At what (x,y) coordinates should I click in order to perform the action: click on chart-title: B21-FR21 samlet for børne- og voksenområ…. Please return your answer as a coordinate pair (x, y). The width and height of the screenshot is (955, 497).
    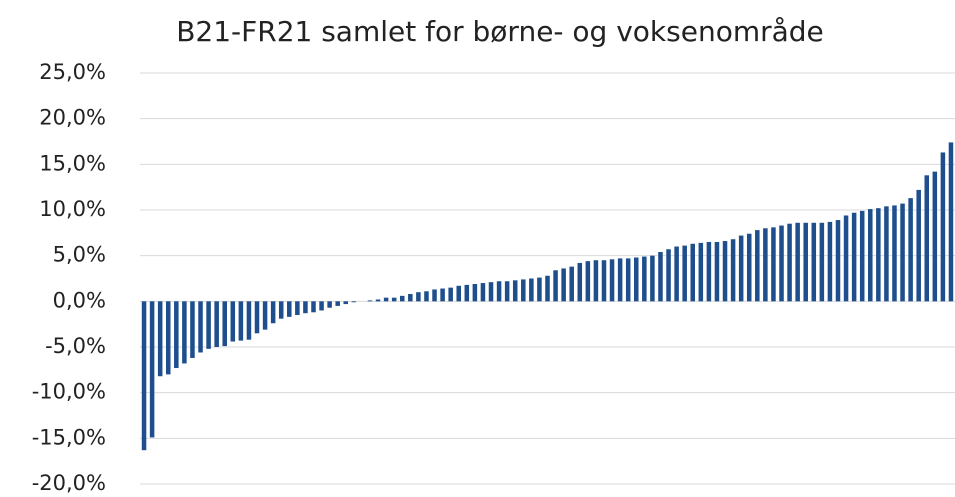
    Looking at the image, I should click on (500, 31).